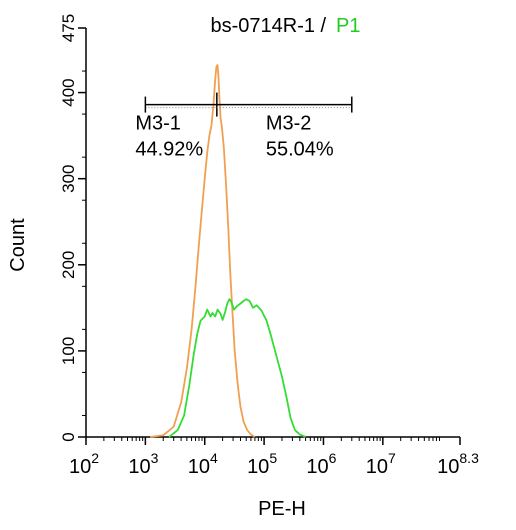  What do you see at coordinates (381, 464) in the screenshot?
I see `x-tick-label: 10⁷` at bounding box center [381, 464].